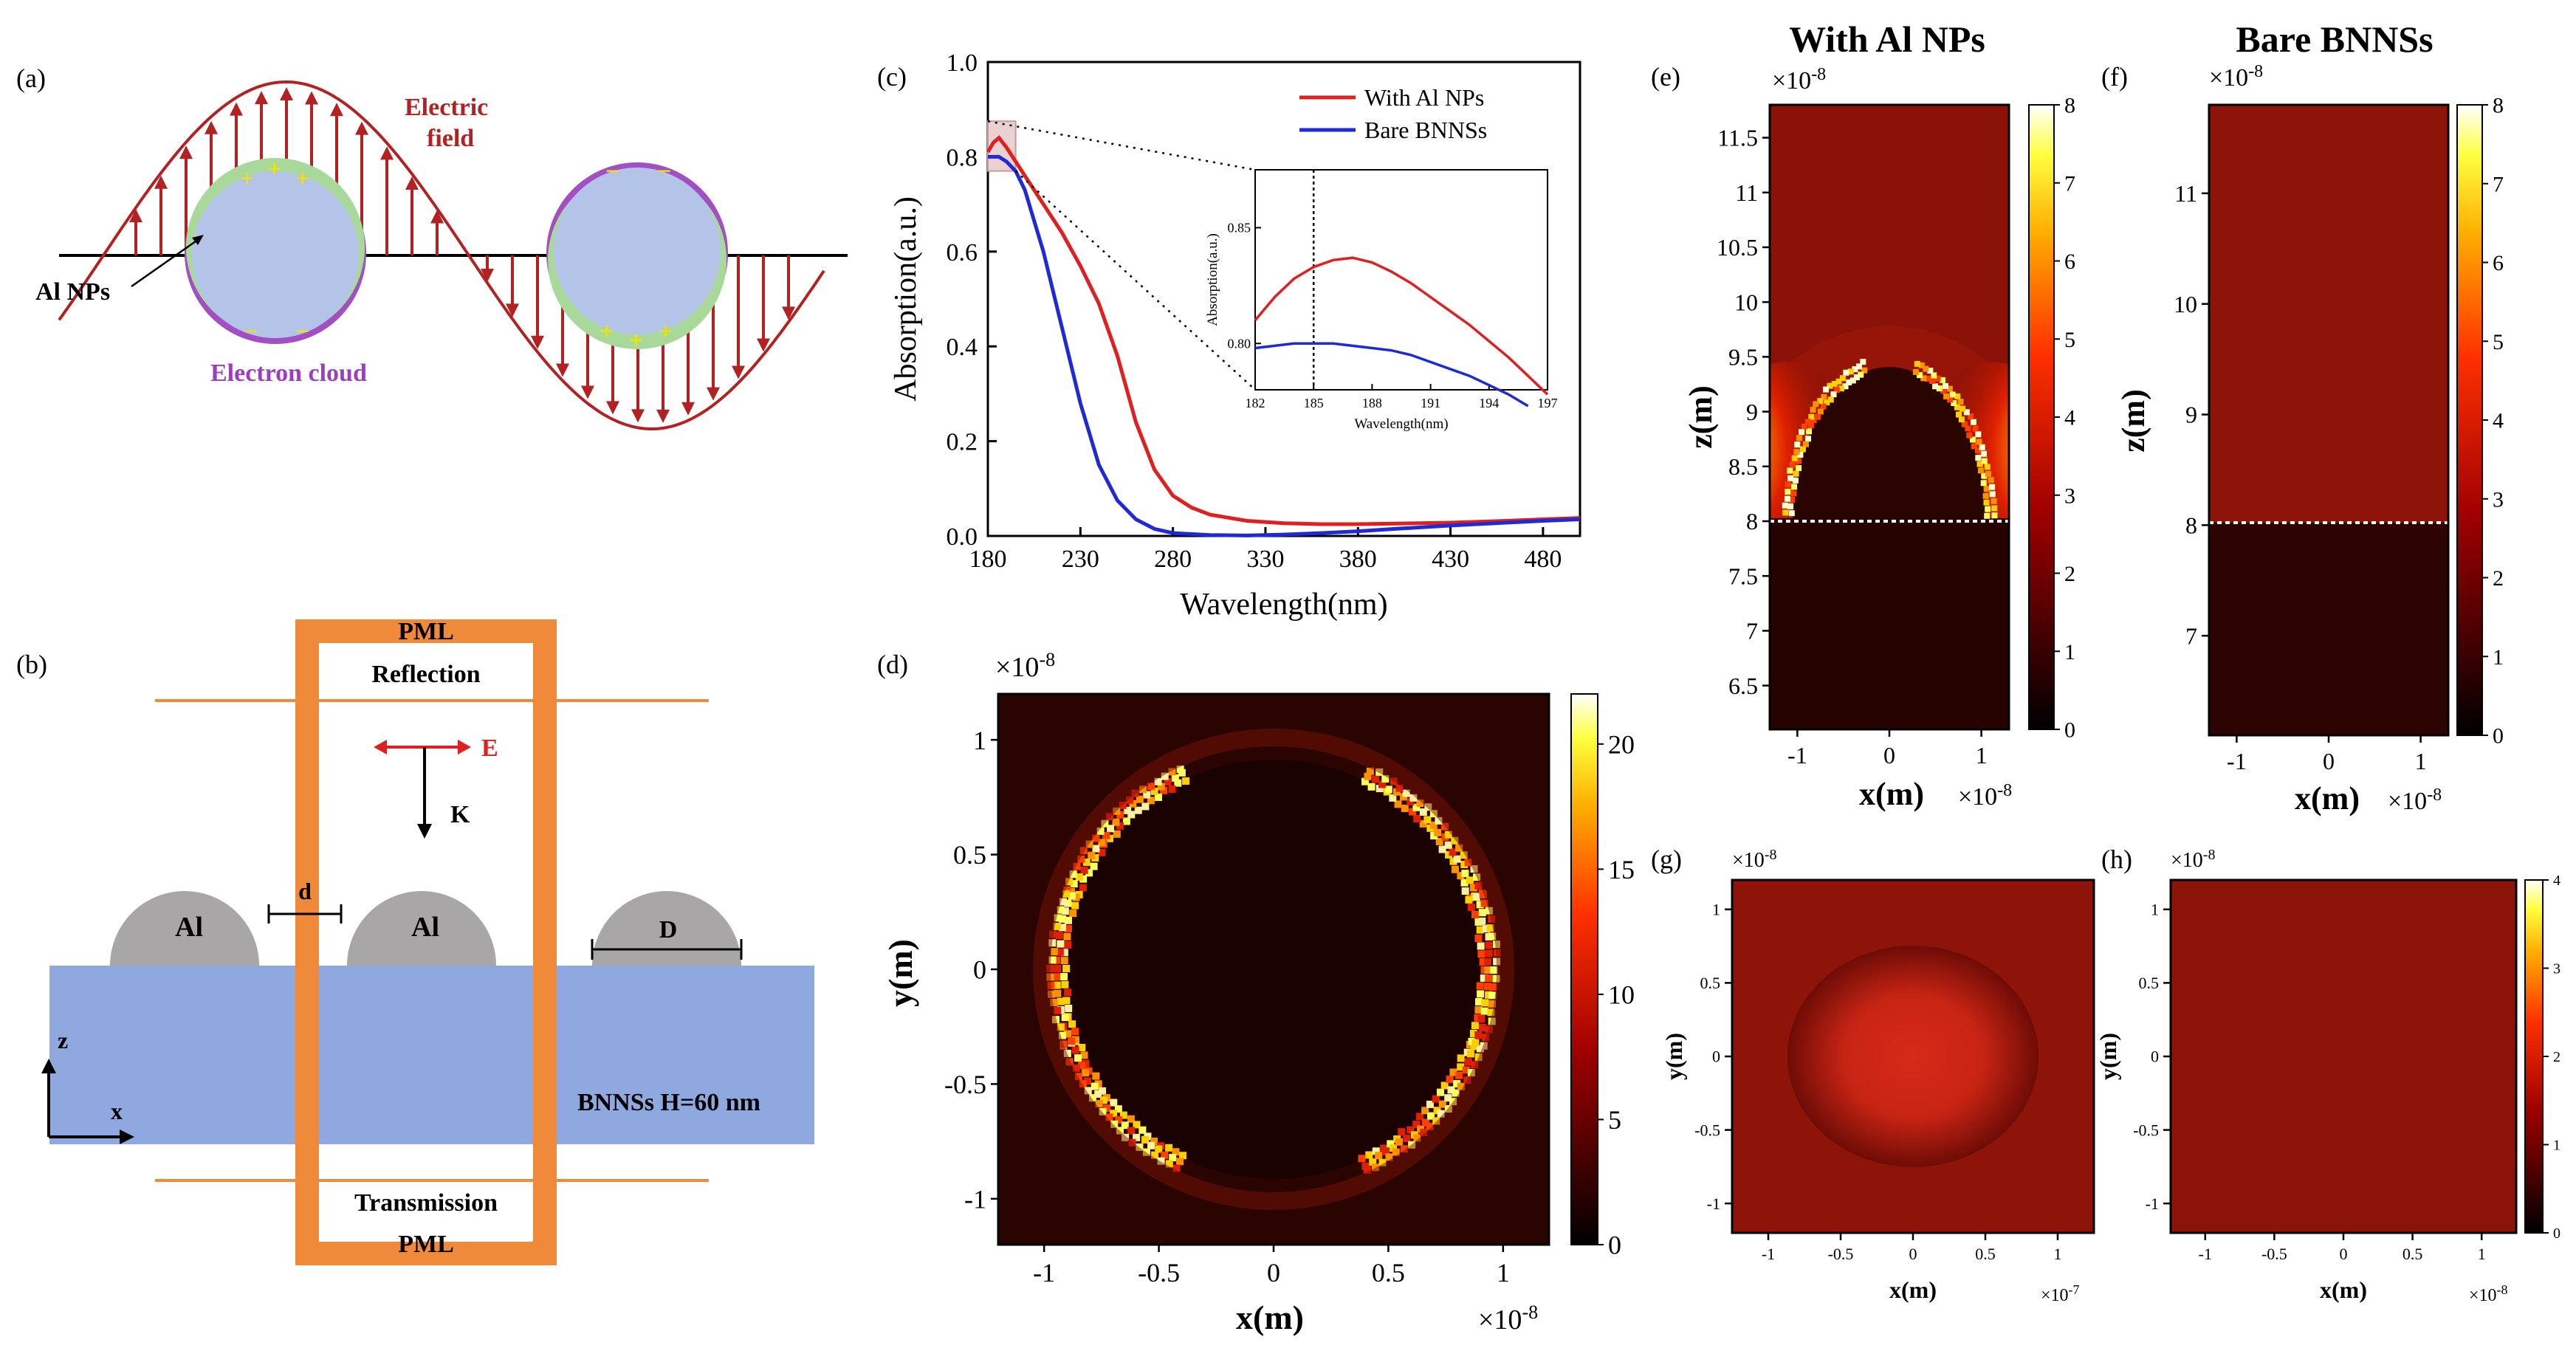  What do you see at coordinates (1255, 403) in the screenshot?
I see `c-inset-xtick-label: 182` at bounding box center [1255, 403].